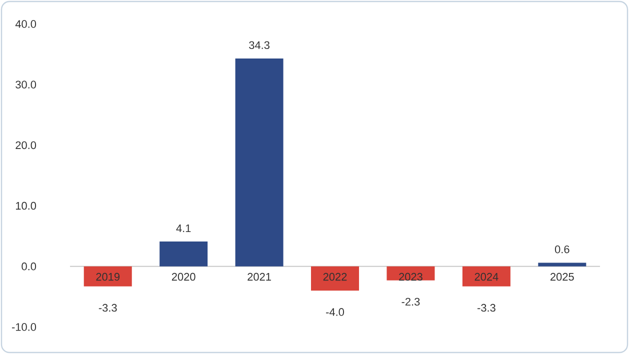 Image resolution: width=629 pixels, height=354 pixels. I want to click on x-tick-label: 2019, so click(108, 276).